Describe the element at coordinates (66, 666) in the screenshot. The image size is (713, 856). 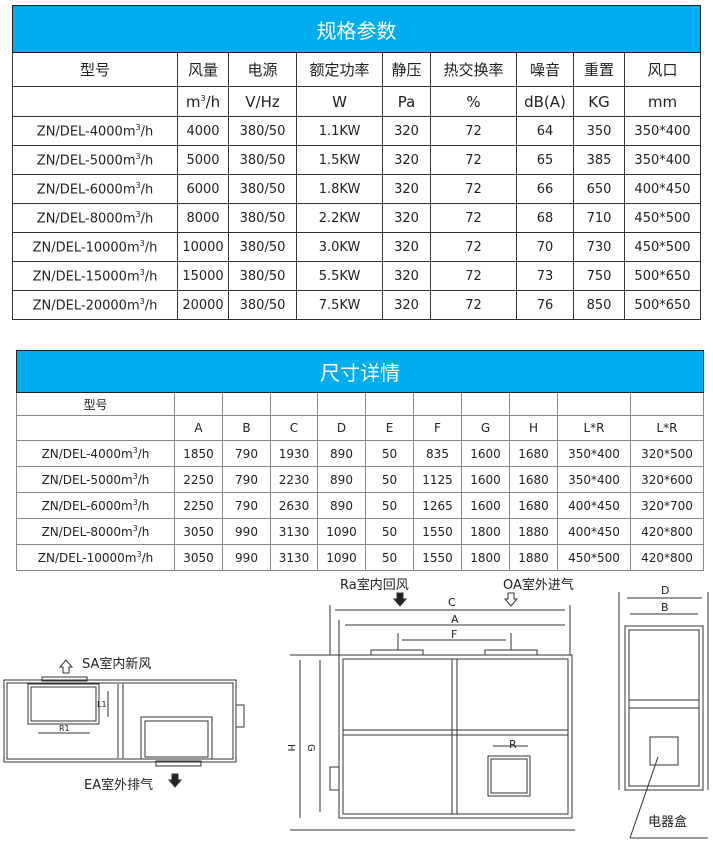
I see `up-arrow-icon` at that location.